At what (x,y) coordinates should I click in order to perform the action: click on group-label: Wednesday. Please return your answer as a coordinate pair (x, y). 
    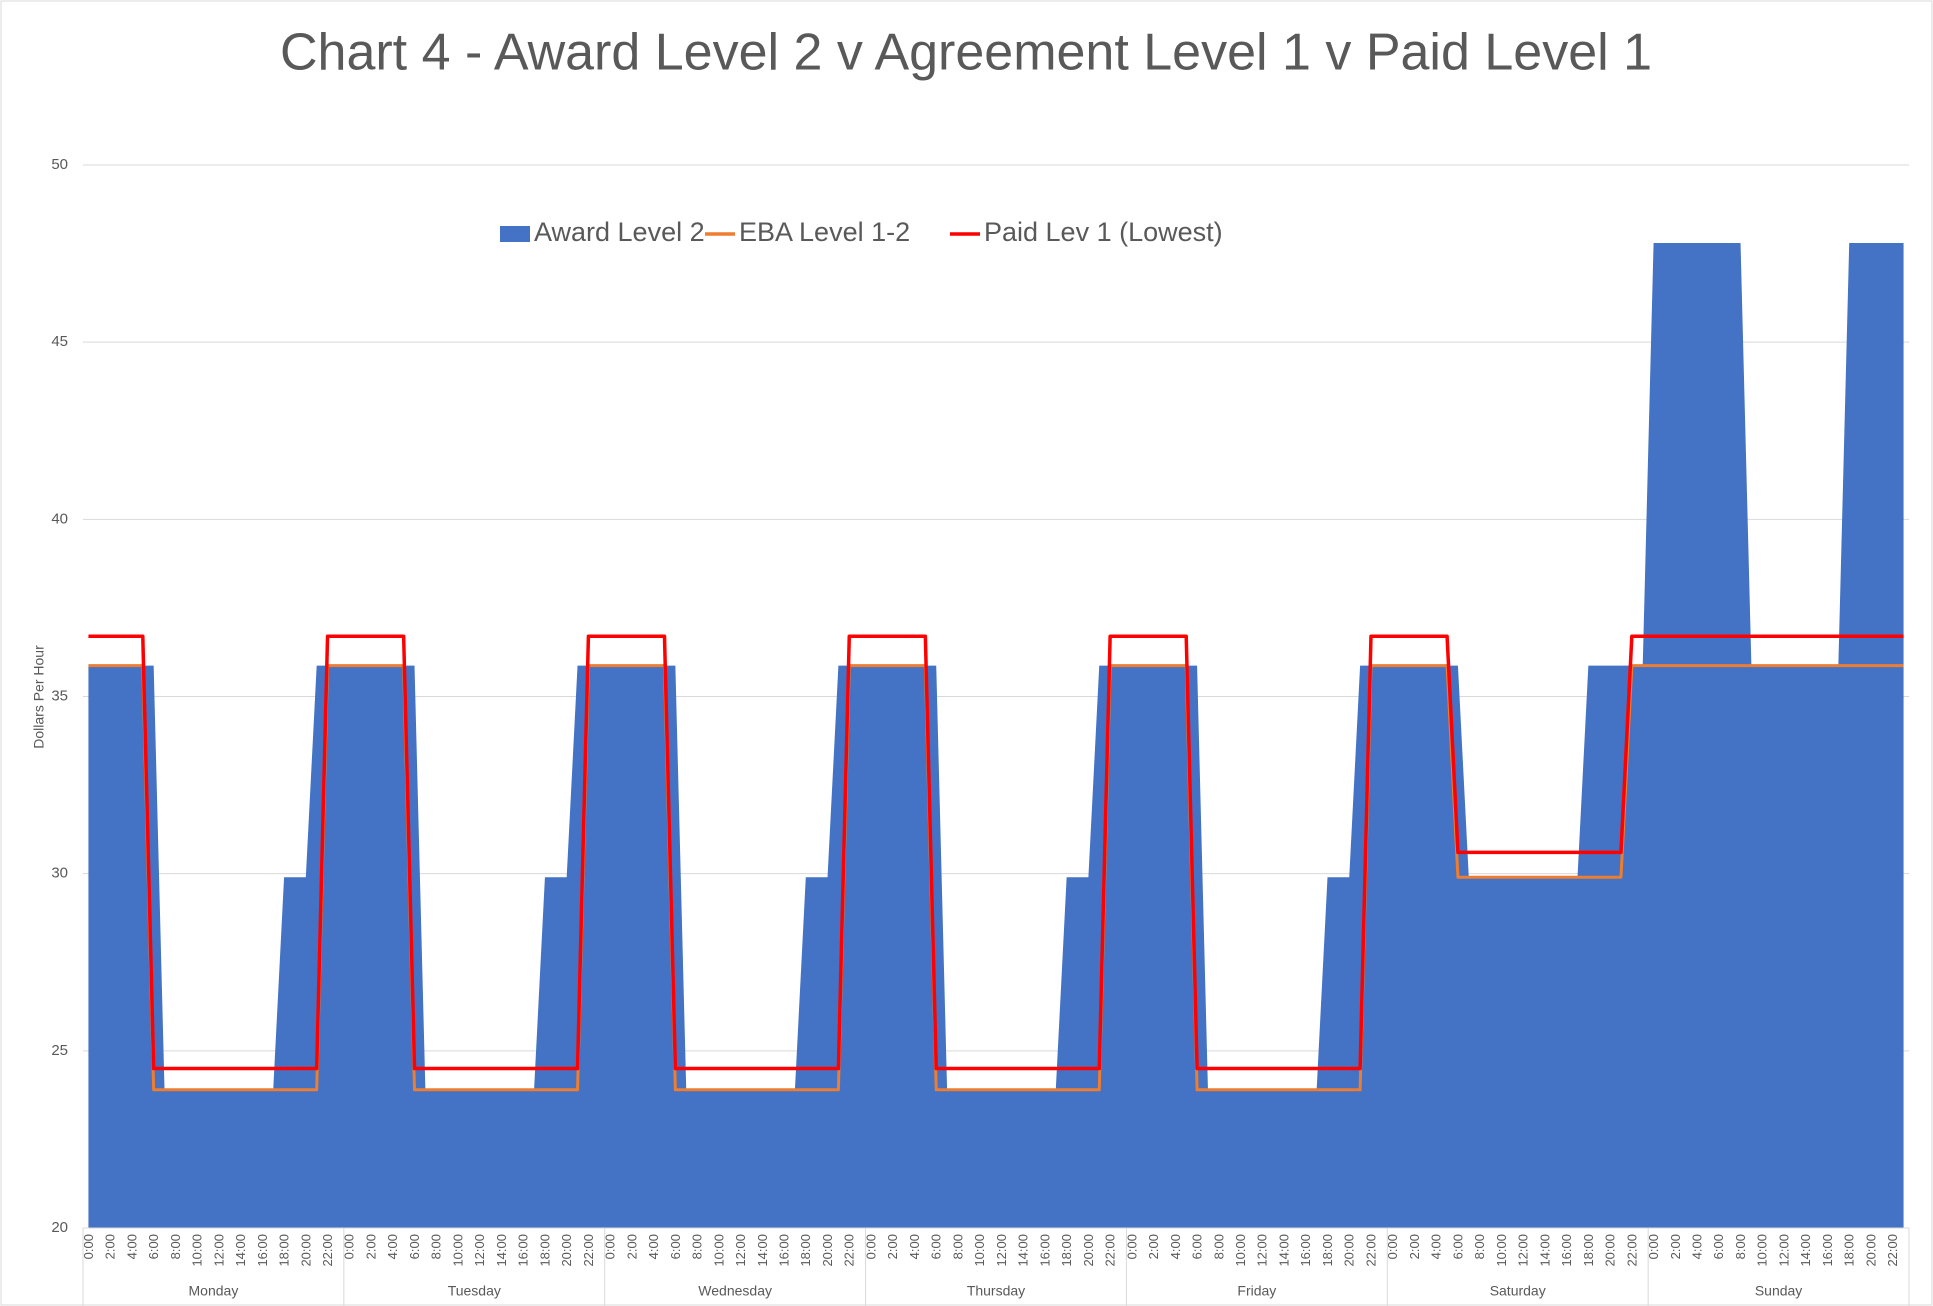
    Looking at the image, I should click on (735, 1291).